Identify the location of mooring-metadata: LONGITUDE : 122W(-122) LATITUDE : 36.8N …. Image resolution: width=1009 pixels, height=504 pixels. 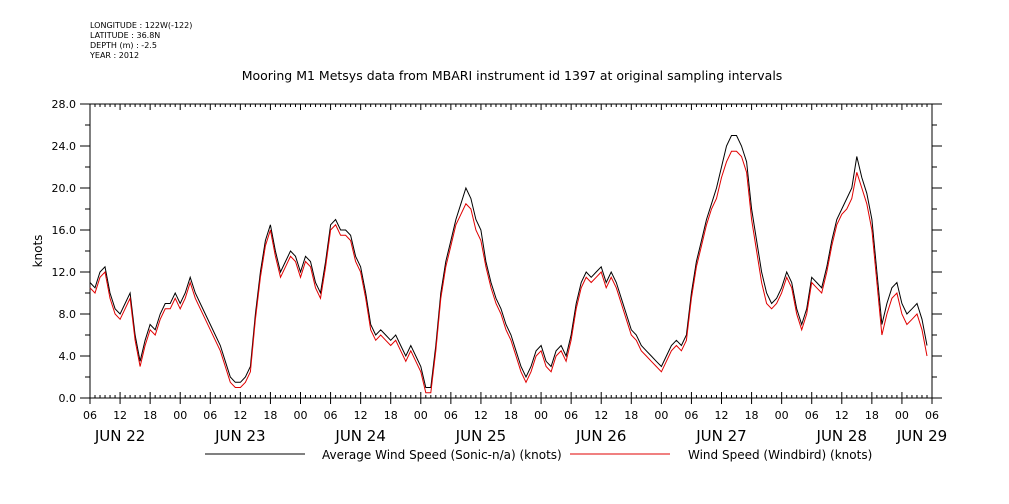
(141, 41).